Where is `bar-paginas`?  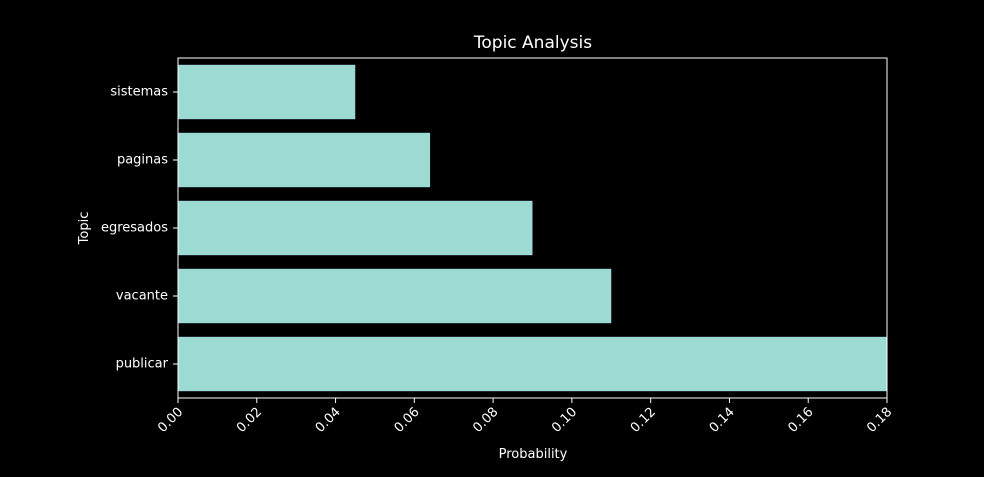 bar-paginas is located at coordinates (304, 160).